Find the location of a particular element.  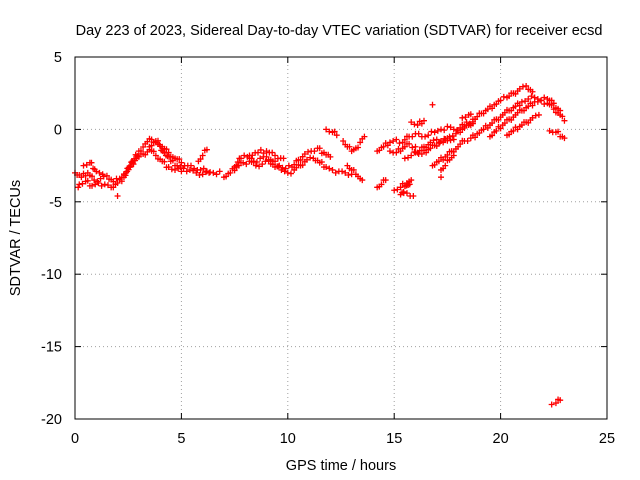

x-tick-label: 10 is located at coordinates (288, 439).